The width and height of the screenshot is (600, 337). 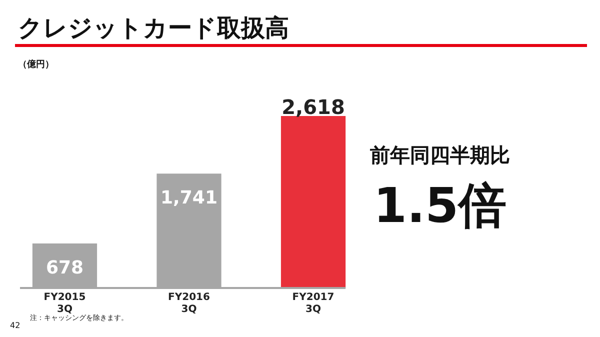 What do you see at coordinates (15, 325) in the screenshot?
I see `text: 42` at bounding box center [15, 325].